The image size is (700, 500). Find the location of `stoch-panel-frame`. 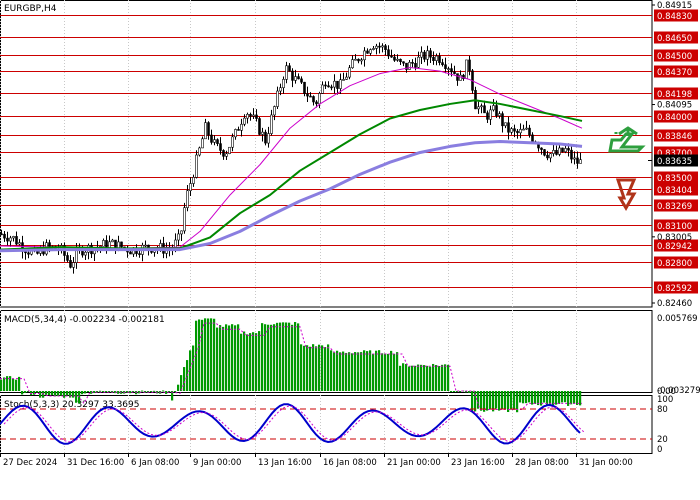

stoch-panel-frame is located at coordinates (326, 424).